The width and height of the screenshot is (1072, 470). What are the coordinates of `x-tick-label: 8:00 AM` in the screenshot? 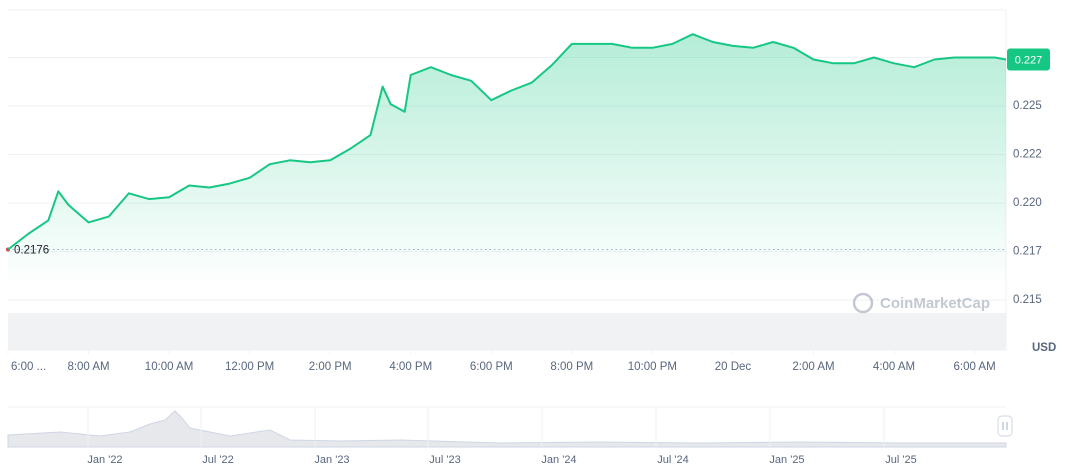 It's located at (88, 367).